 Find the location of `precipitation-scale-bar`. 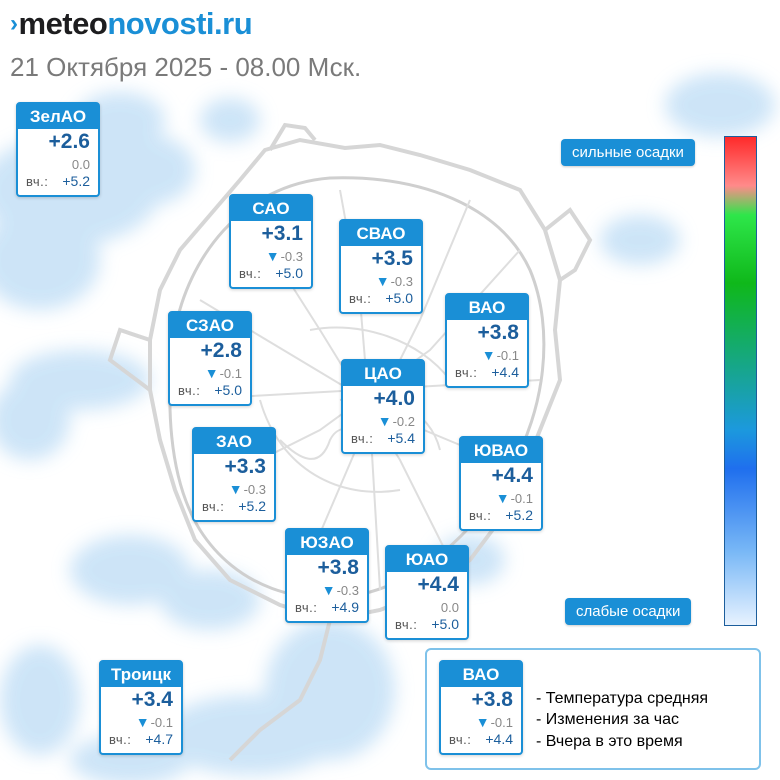

precipitation-scale-bar is located at coordinates (740, 381).